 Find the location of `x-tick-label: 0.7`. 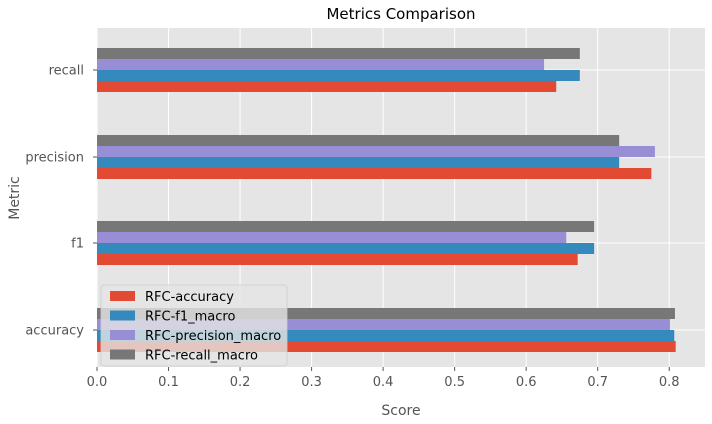

x-tick-label: 0.7 is located at coordinates (597, 382).